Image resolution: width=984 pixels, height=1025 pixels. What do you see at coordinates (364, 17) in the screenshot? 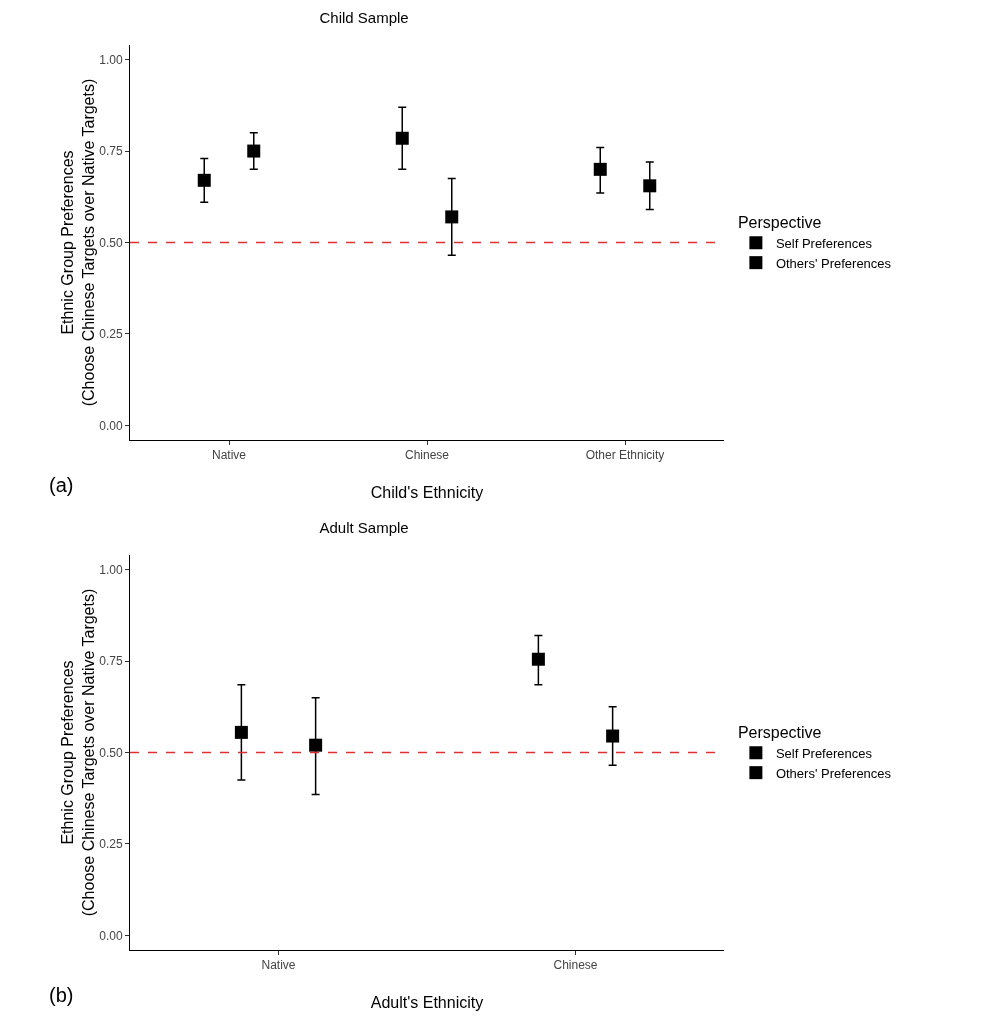
I see `chart-title: Child Sample` at bounding box center [364, 17].